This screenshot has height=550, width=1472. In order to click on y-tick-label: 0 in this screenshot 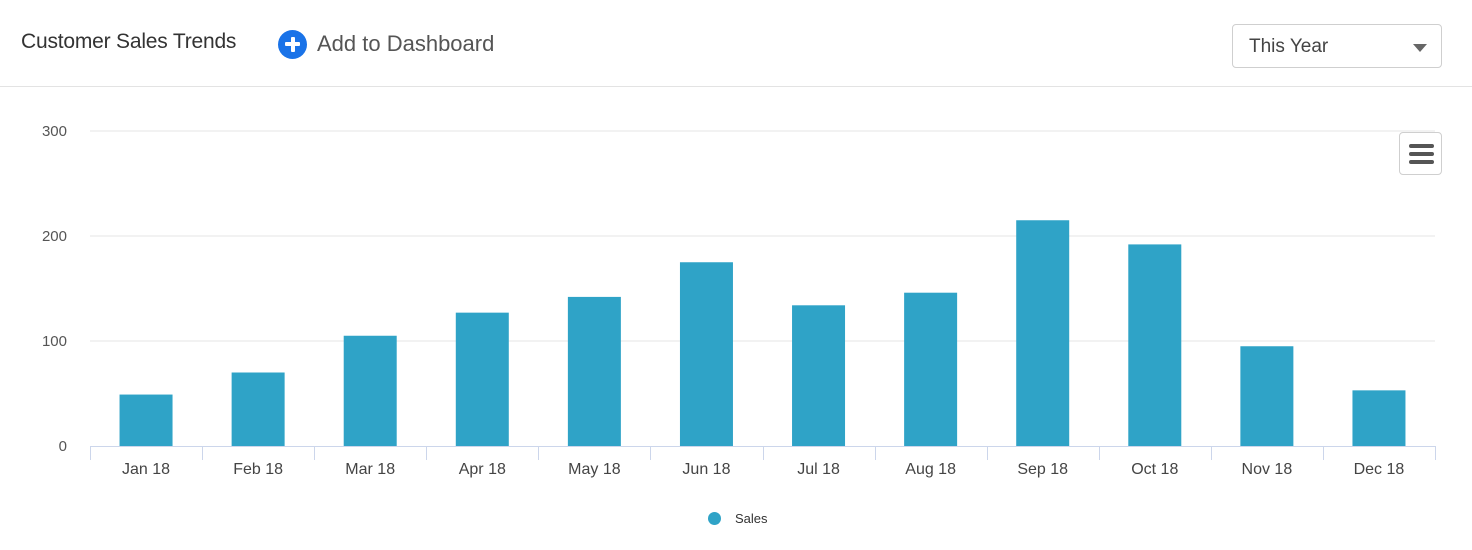, I will do `click(63, 446)`.